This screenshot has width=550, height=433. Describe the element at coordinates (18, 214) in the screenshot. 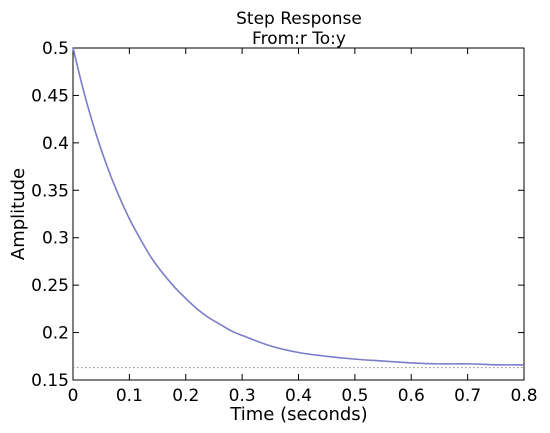

I see `y-axis-label: Amplitude` at that location.